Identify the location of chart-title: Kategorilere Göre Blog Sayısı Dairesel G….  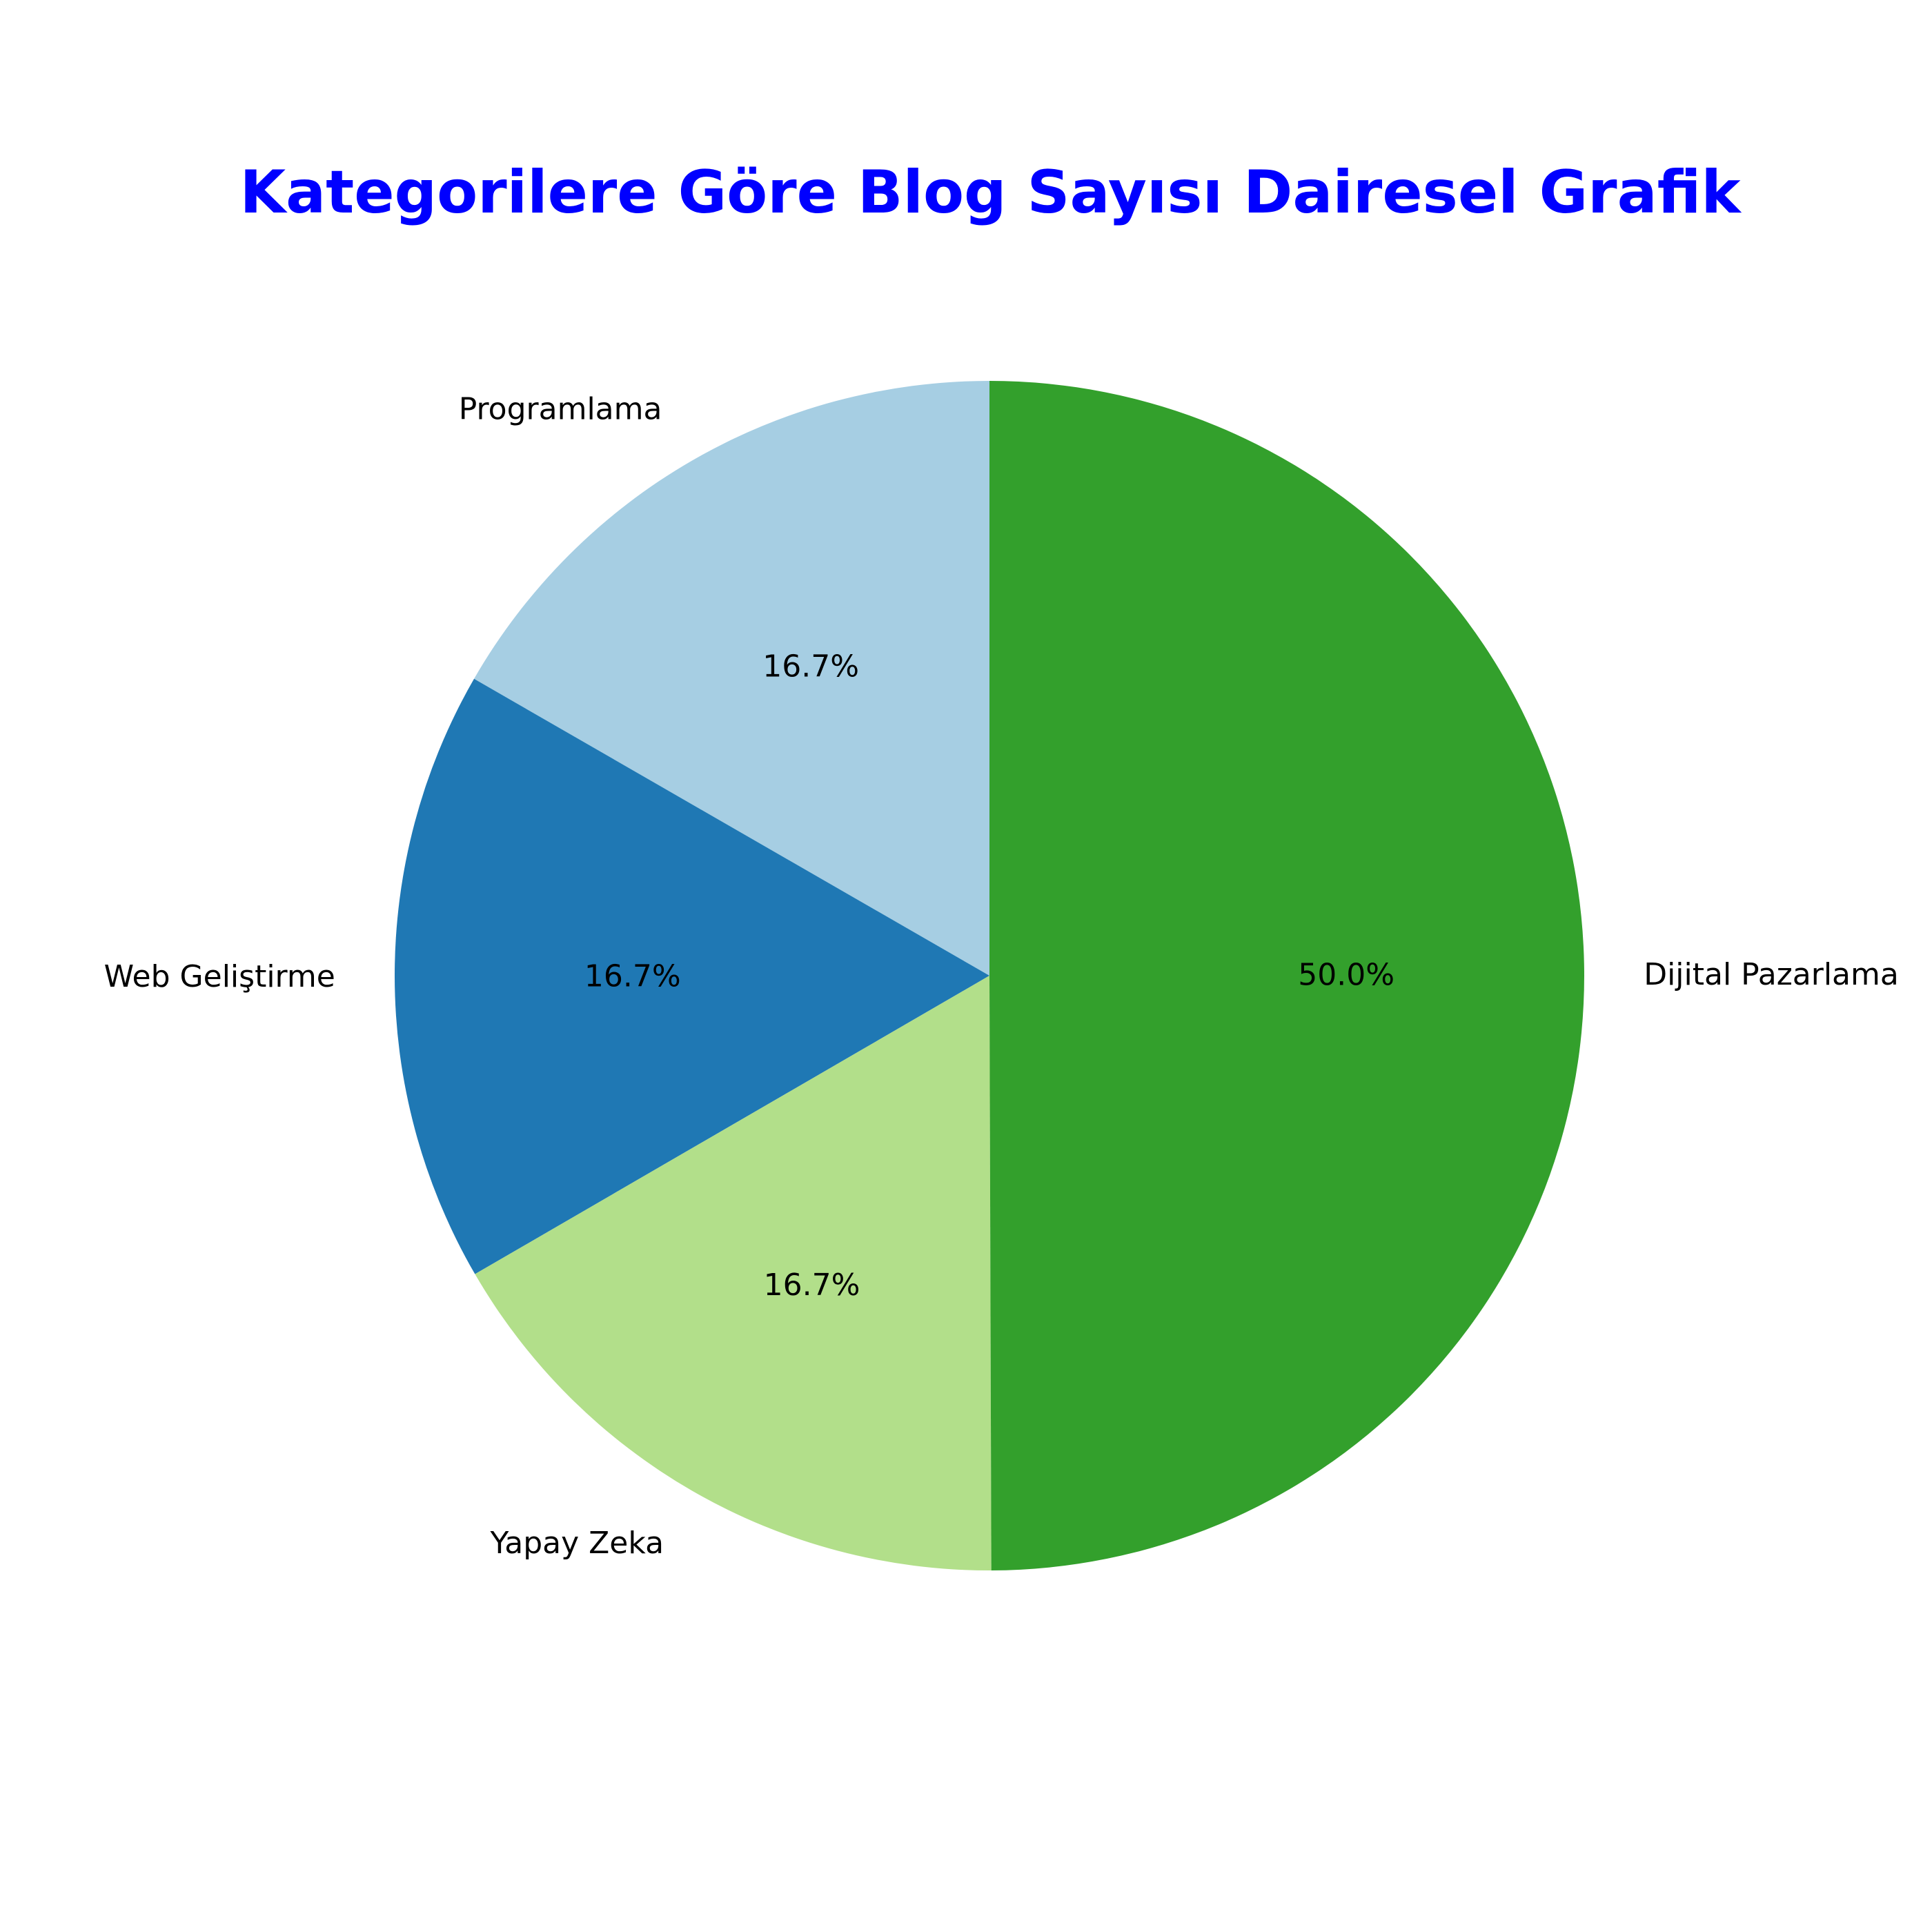
(990, 192).